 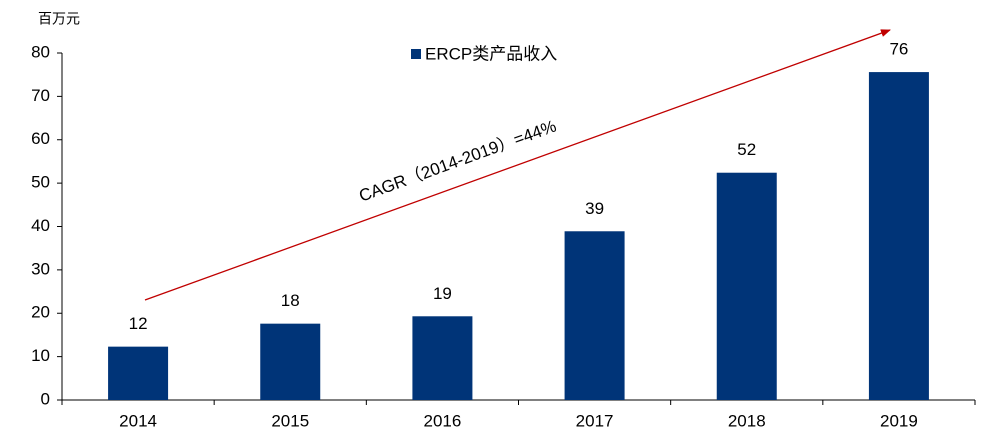 I want to click on x-tick-label: 2018, so click(x=747, y=420).